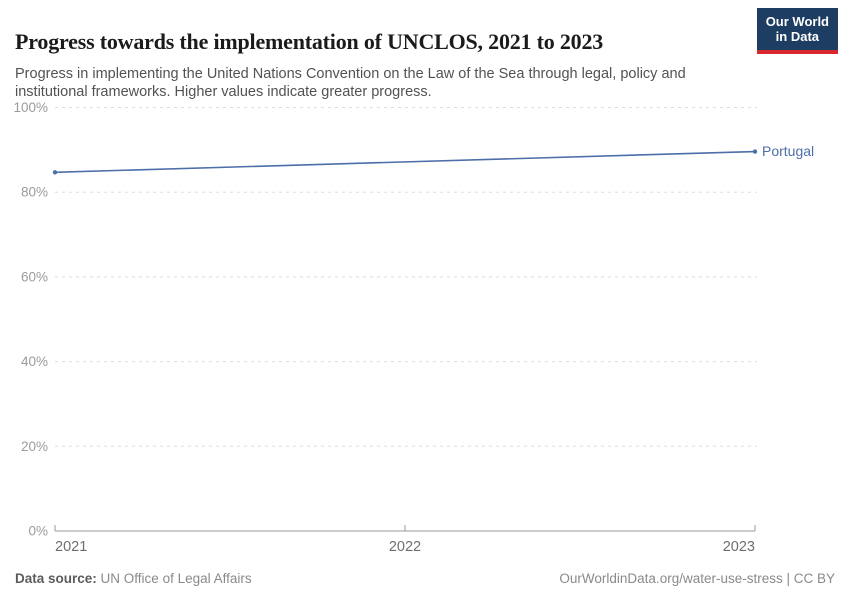 This screenshot has height=600, width=850. I want to click on x-tick-label: 2022, so click(405, 547).